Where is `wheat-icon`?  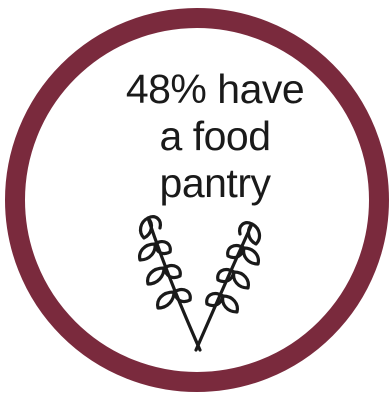 wheat-icon is located at coordinates (200, 283).